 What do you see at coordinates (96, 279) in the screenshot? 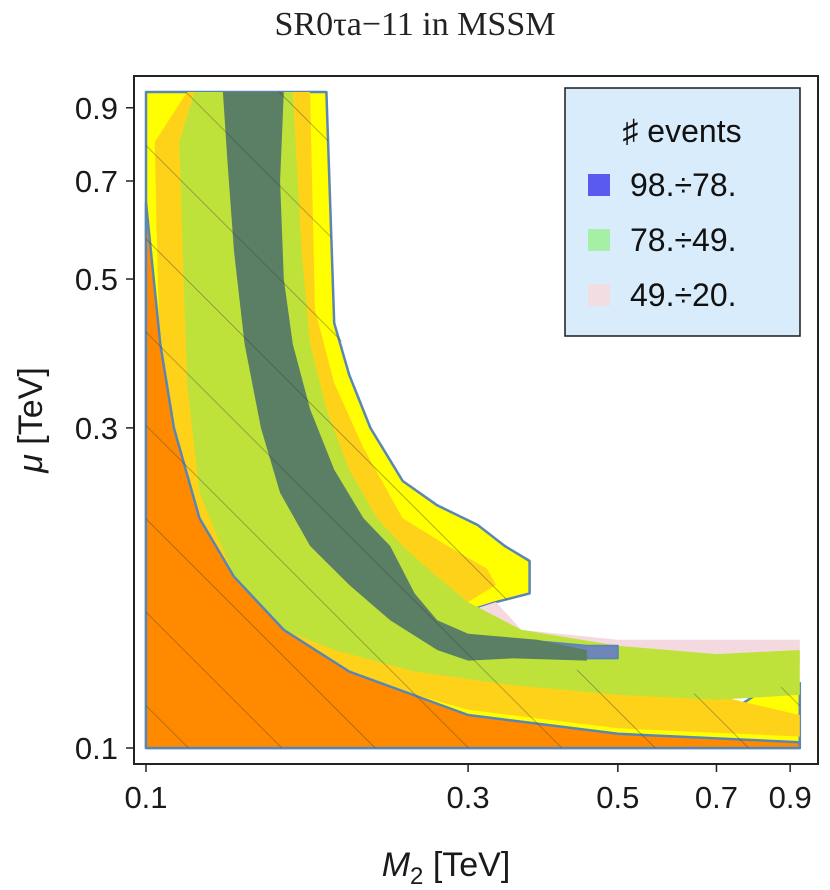
I see `y-tick-label: 0.5` at bounding box center [96, 279].